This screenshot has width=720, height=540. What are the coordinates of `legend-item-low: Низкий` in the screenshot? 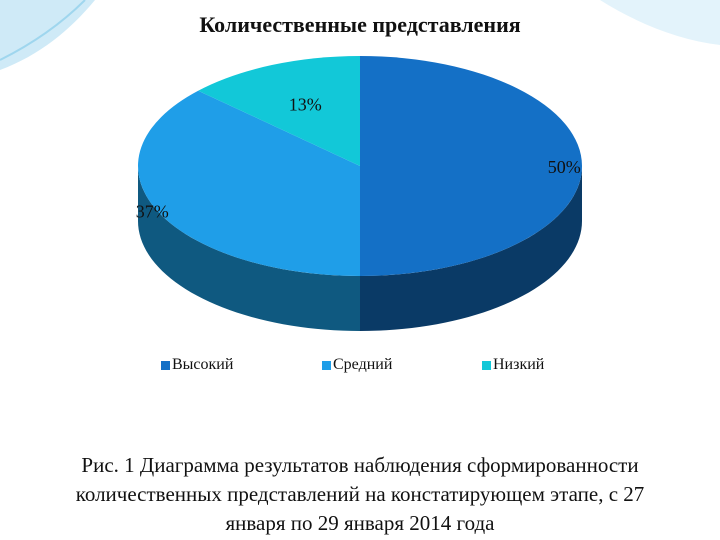 It's located at (513, 365).